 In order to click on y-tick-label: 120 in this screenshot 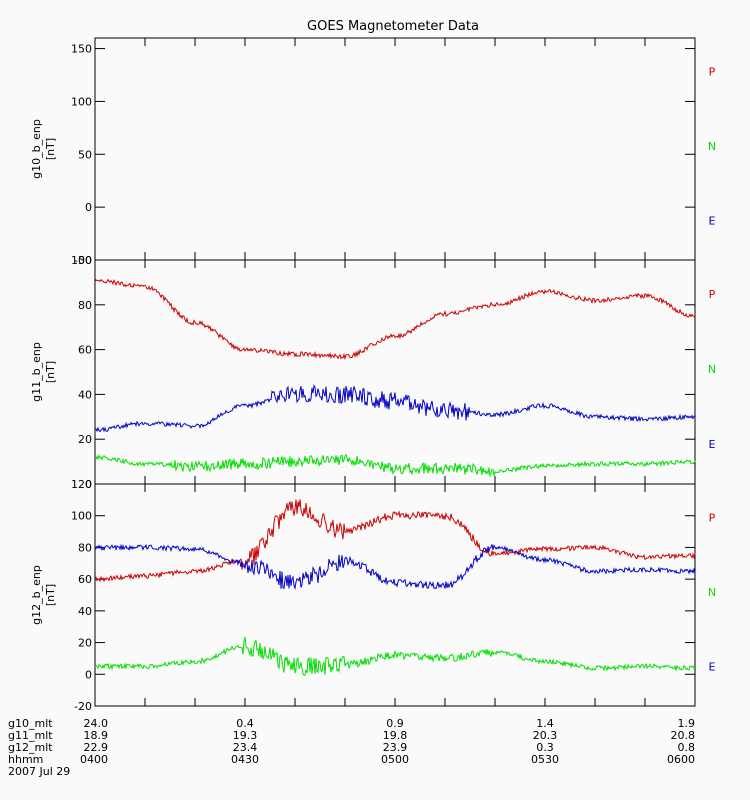, I will do `click(81, 484)`.